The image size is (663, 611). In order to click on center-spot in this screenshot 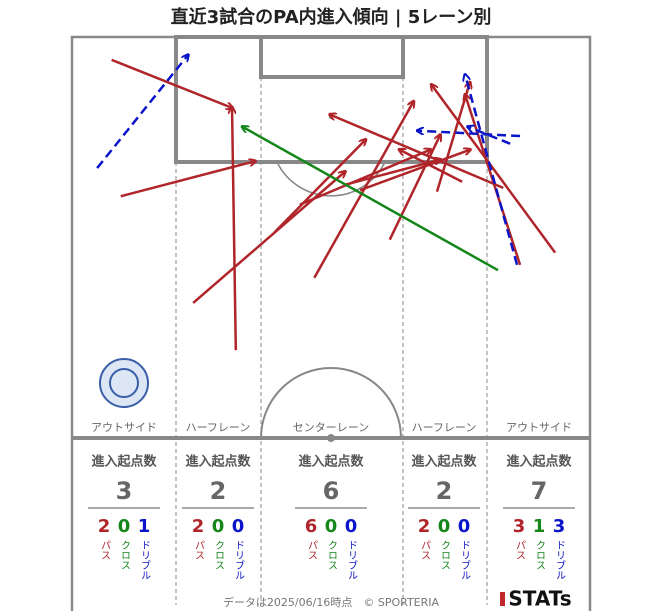, I will do `click(331, 438)`.